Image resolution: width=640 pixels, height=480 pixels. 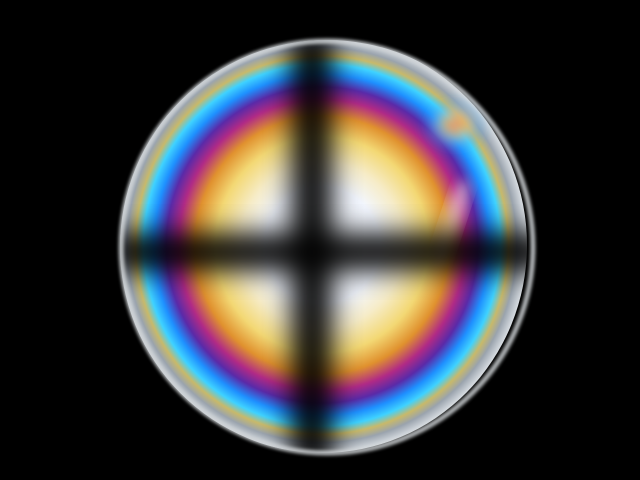 I want to click on horizontal-isogyre, so click(x=327, y=252).